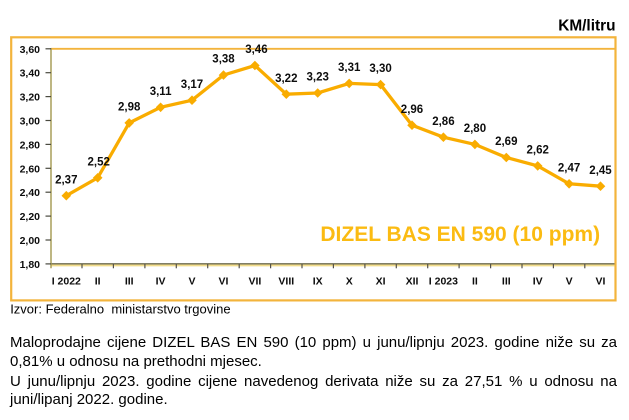 This screenshot has width=629, height=420. I want to click on svg-text: 2,47, so click(569, 168).